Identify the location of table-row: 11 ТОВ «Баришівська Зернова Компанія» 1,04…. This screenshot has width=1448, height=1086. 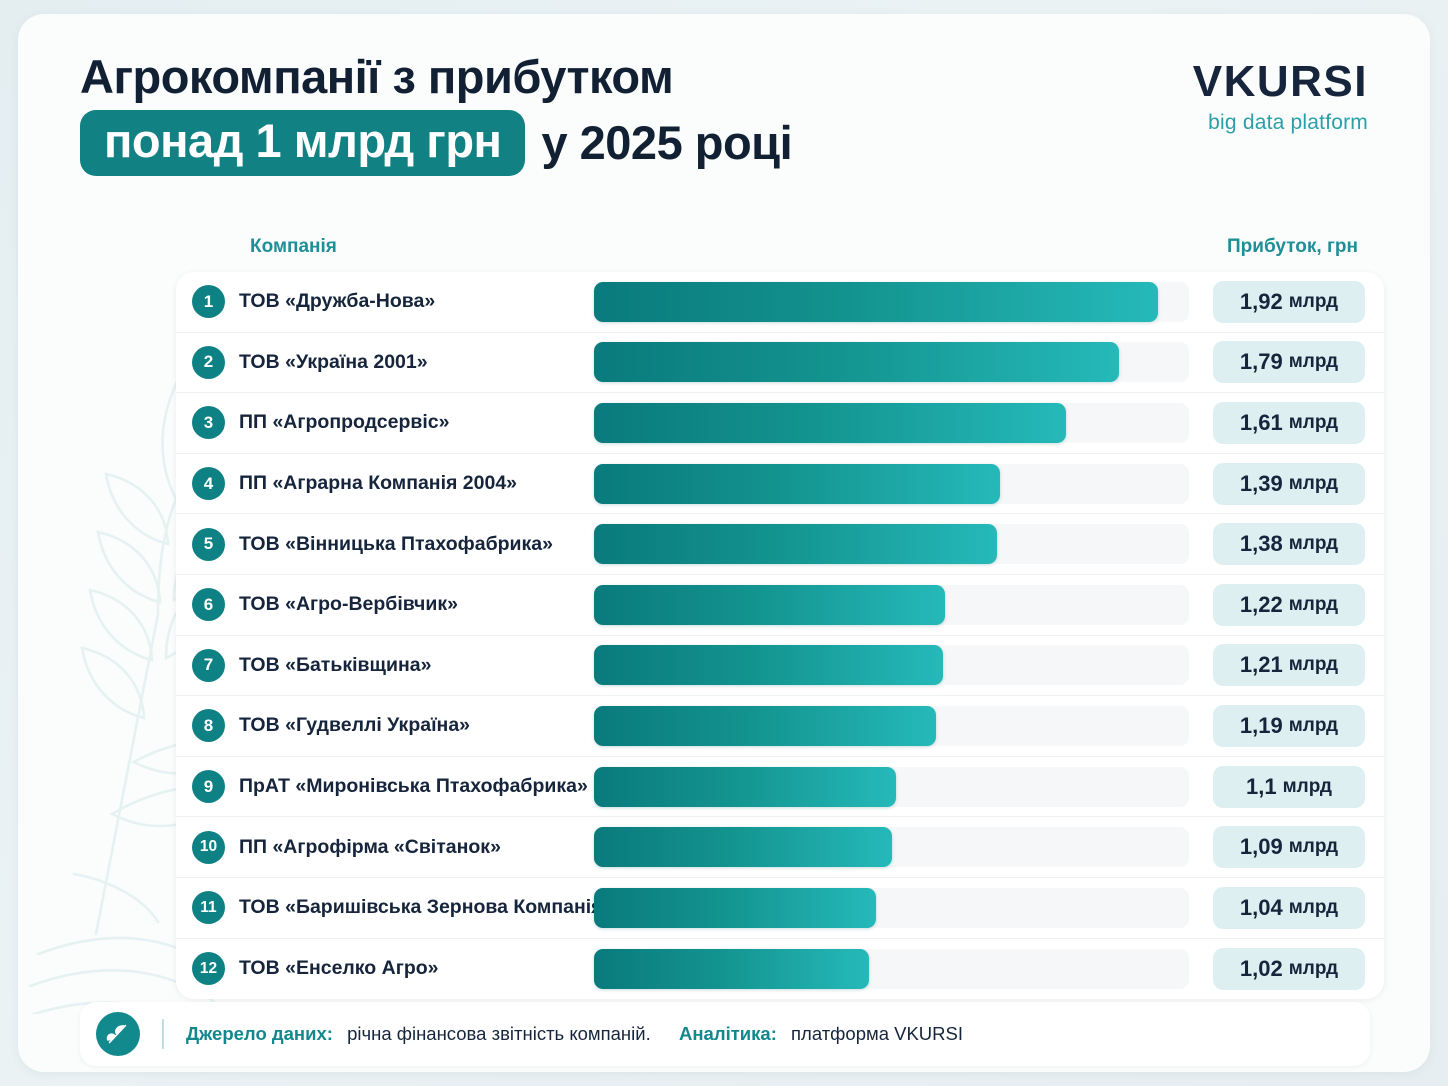
(780, 908).